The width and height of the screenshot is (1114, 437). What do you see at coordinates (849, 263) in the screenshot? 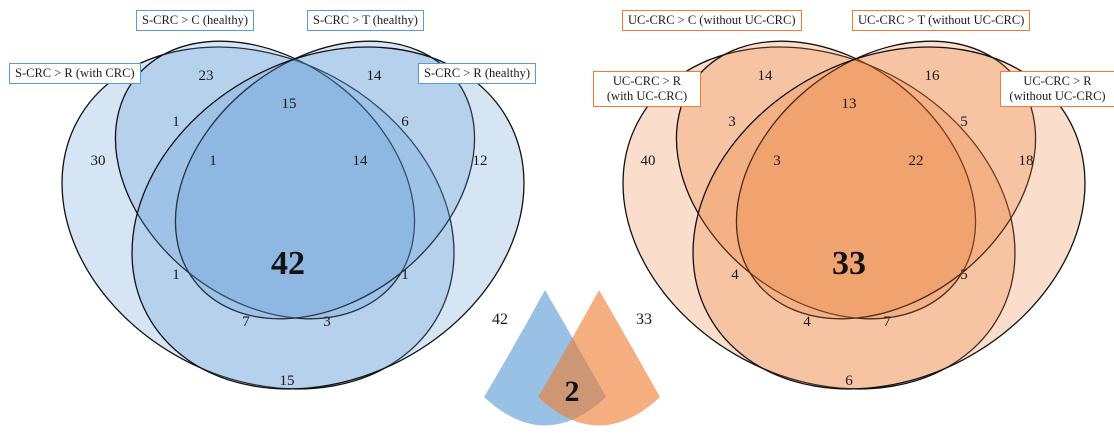
I see `right-count-all-four: 33` at bounding box center [849, 263].